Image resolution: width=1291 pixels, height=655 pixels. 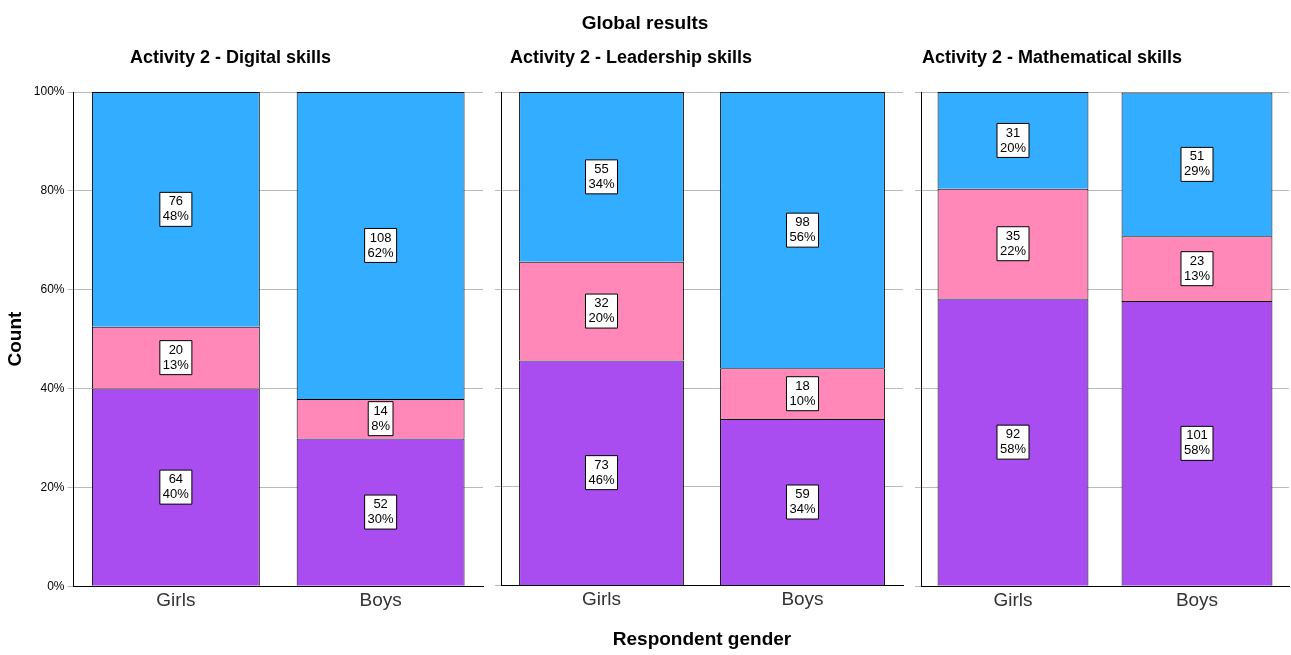 I want to click on chart-title: Activity 2 - Mathematical skills, so click(x=1052, y=57).